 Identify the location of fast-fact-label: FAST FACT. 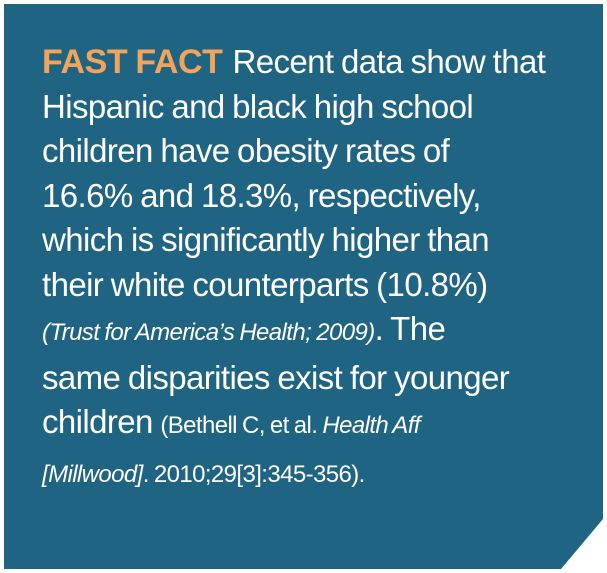
(132, 62).